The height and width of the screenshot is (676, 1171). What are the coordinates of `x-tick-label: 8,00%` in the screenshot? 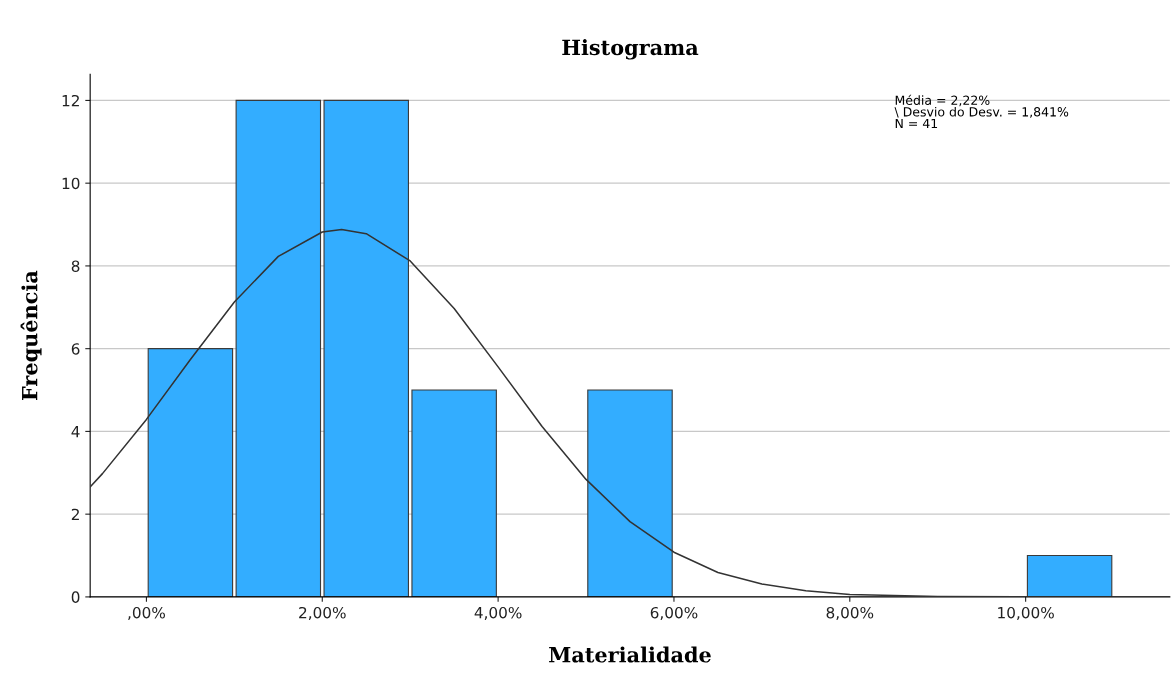 It's located at (850, 613).